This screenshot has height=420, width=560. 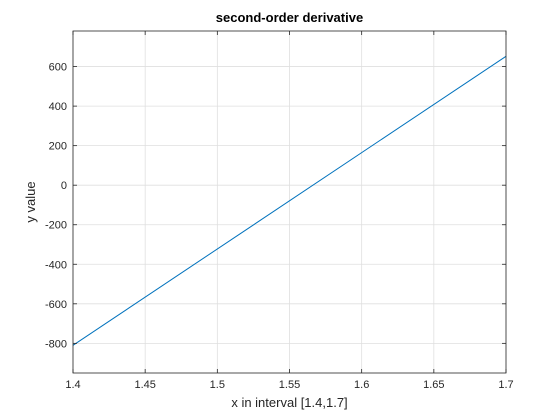 What do you see at coordinates (56, 344) in the screenshot?
I see `y-tick-label: -800` at bounding box center [56, 344].